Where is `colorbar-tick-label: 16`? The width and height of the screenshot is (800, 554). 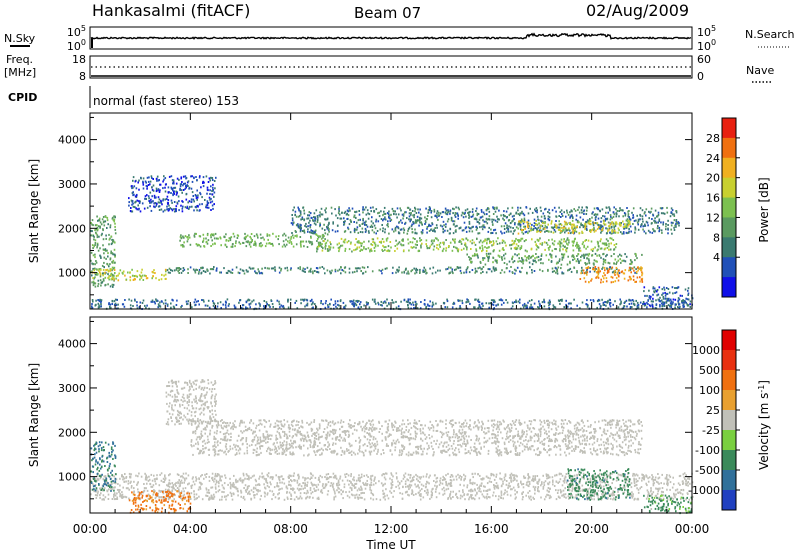
colorbar-tick-label: 16 is located at coordinates (713, 198).